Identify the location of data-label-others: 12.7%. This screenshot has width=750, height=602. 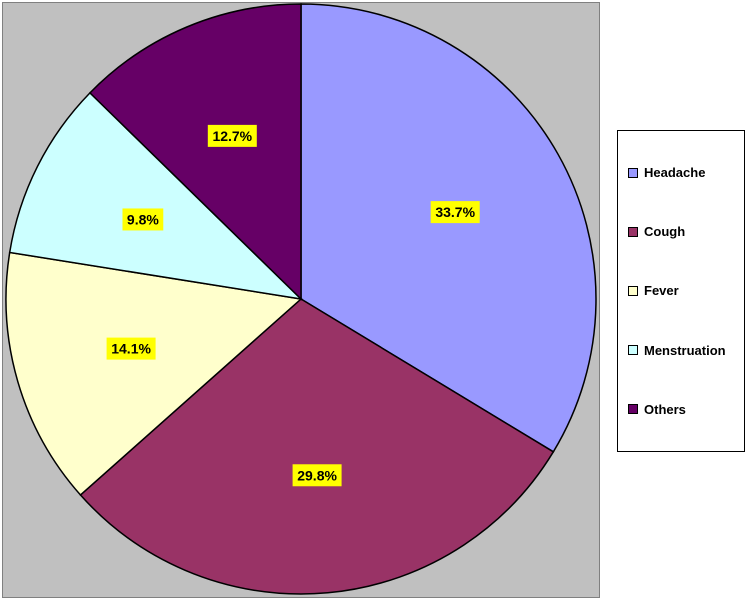
(232, 135).